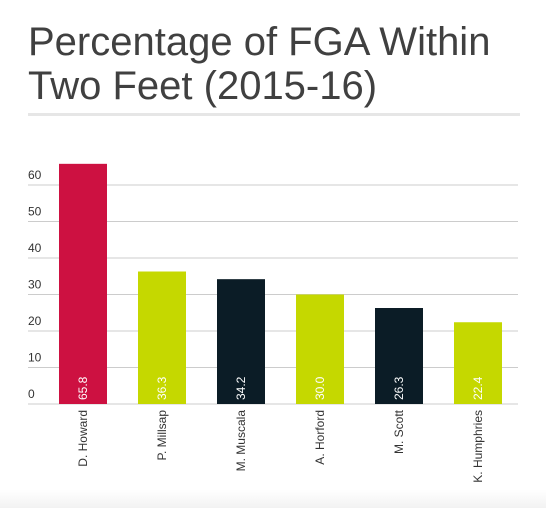 The width and height of the screenshot is (546, 508). What do you see at coordinates (320, 437) in the screenshot?
I see `x-category-label: A. Horford` at bounding box center [320, 437].